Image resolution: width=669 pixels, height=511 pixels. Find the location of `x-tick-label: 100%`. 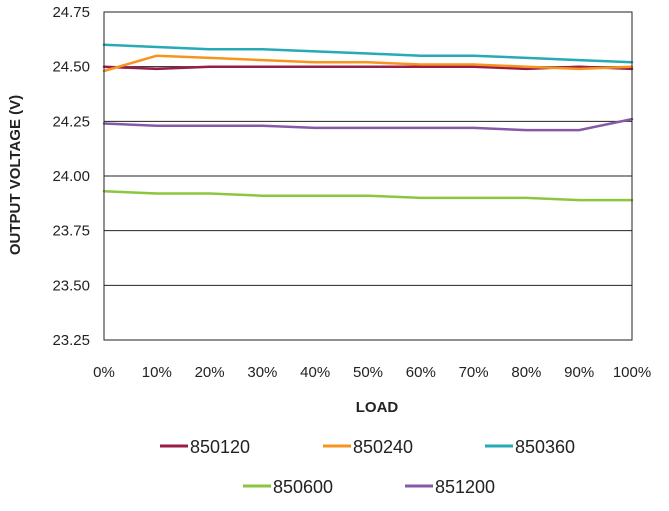

x-tick-label: 100% is located at coordinates (632, 372).